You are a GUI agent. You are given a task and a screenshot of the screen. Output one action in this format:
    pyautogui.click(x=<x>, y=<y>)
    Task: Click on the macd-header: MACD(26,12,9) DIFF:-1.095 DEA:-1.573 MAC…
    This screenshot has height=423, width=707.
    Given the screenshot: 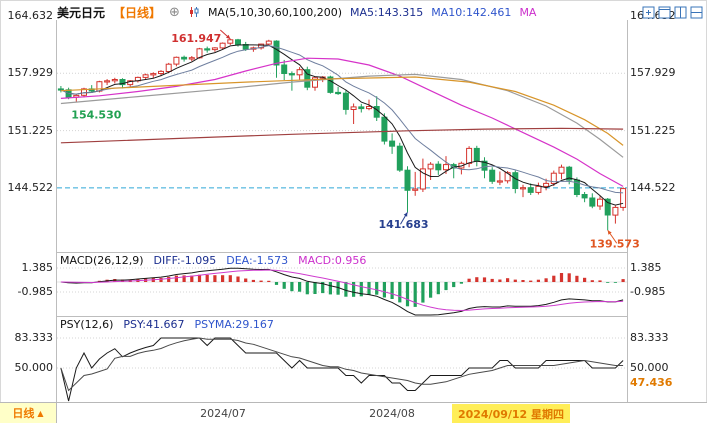 What is the action you would take?
    pyautogui.click(x=213, y=260)
    